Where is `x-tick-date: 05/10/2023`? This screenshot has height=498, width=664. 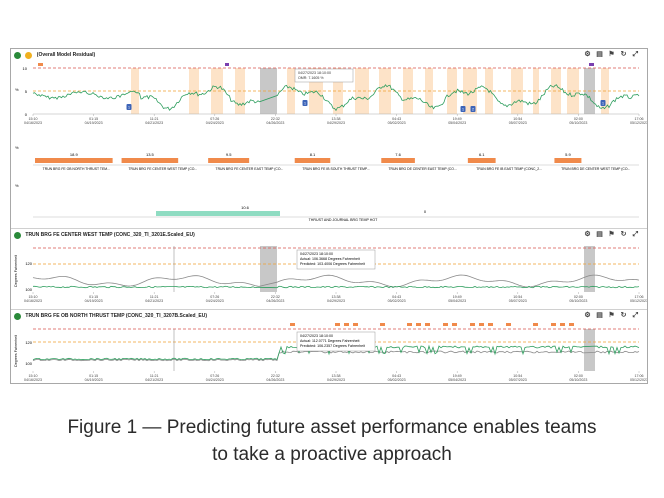
x-tick-date: 05/10/2023 is located at coordinates (578, 123).